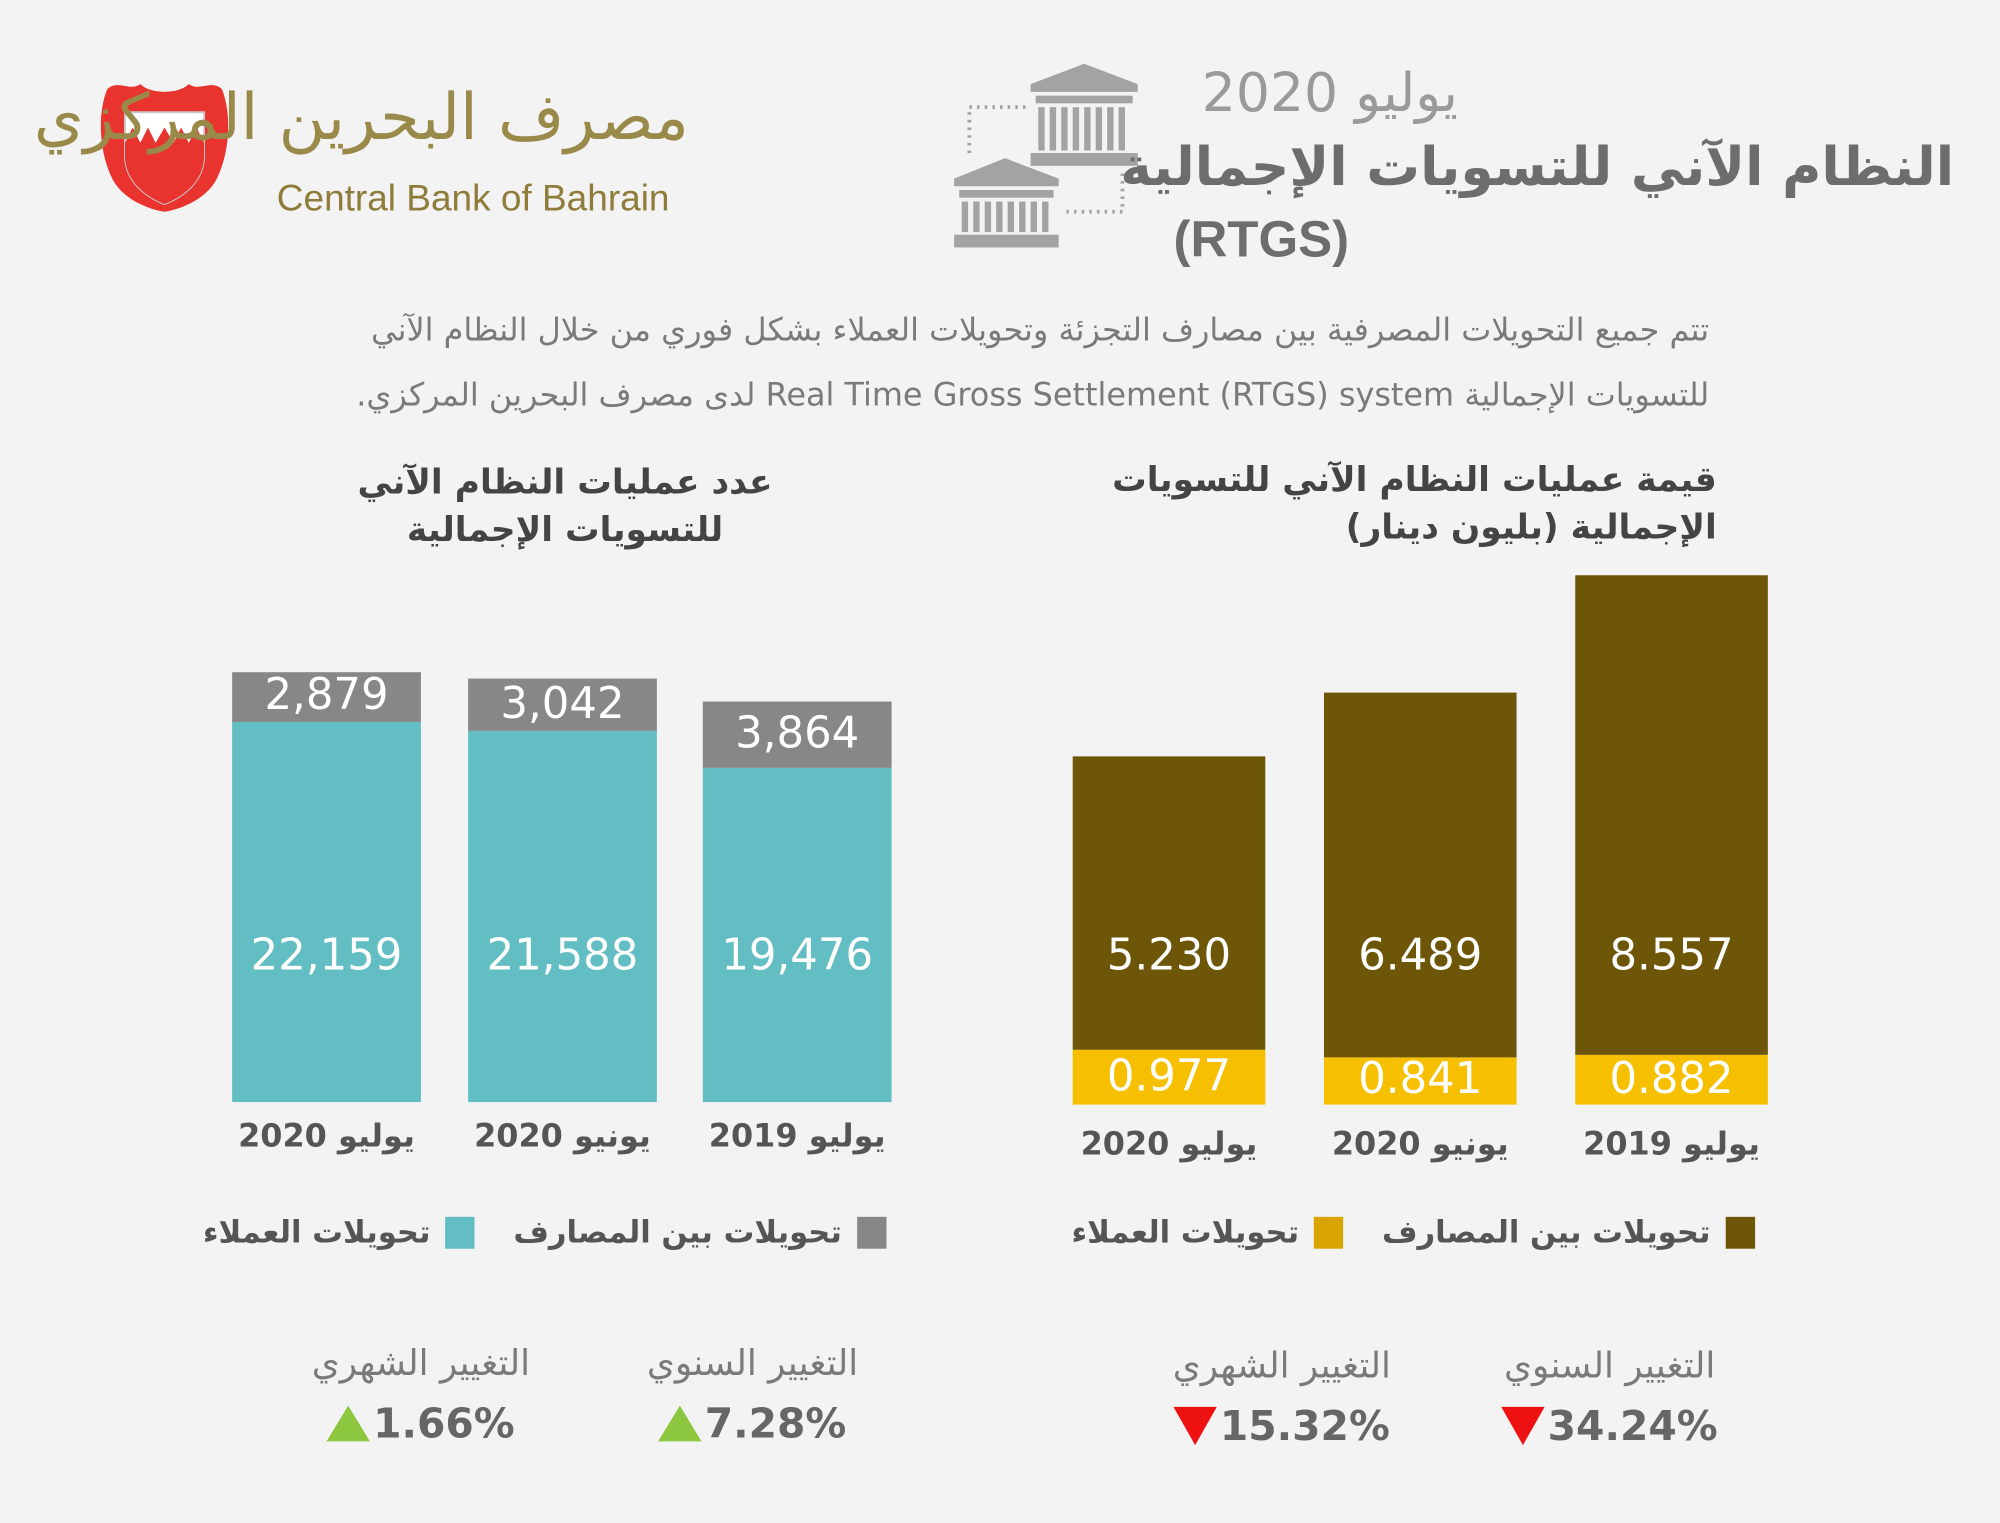 The width and height of the screenshot is (2000, 1523). I want to click on volume-bar-value-label: 21,588, so click(562, 955).